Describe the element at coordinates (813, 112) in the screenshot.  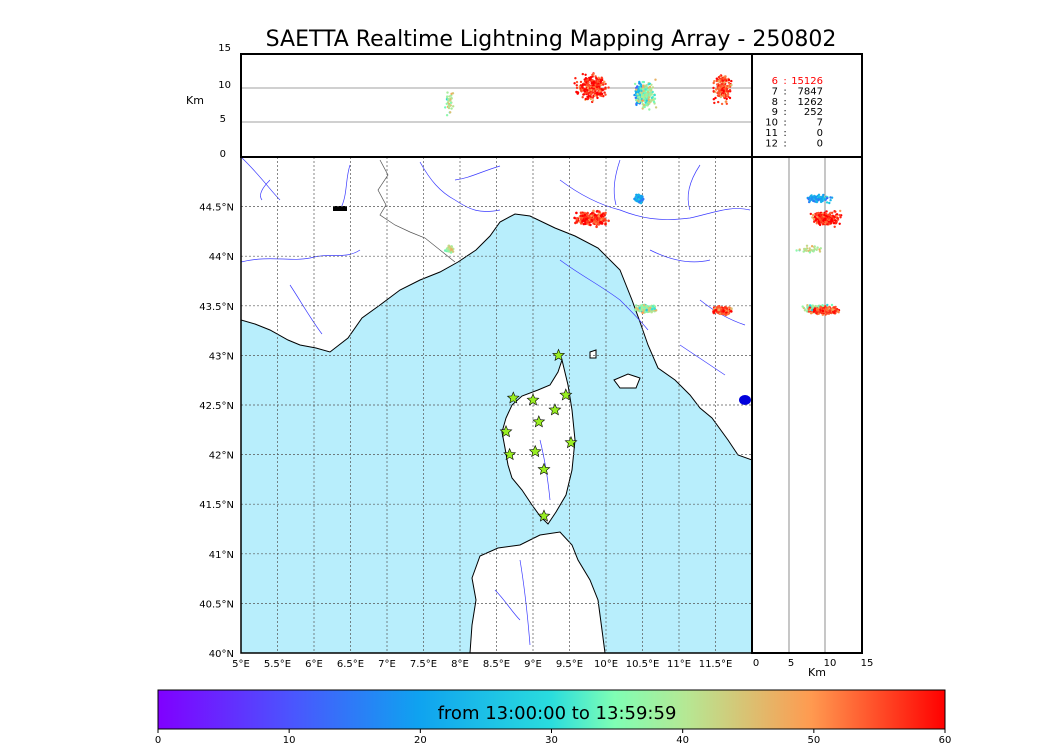
I see `count-value: 252` at that location.